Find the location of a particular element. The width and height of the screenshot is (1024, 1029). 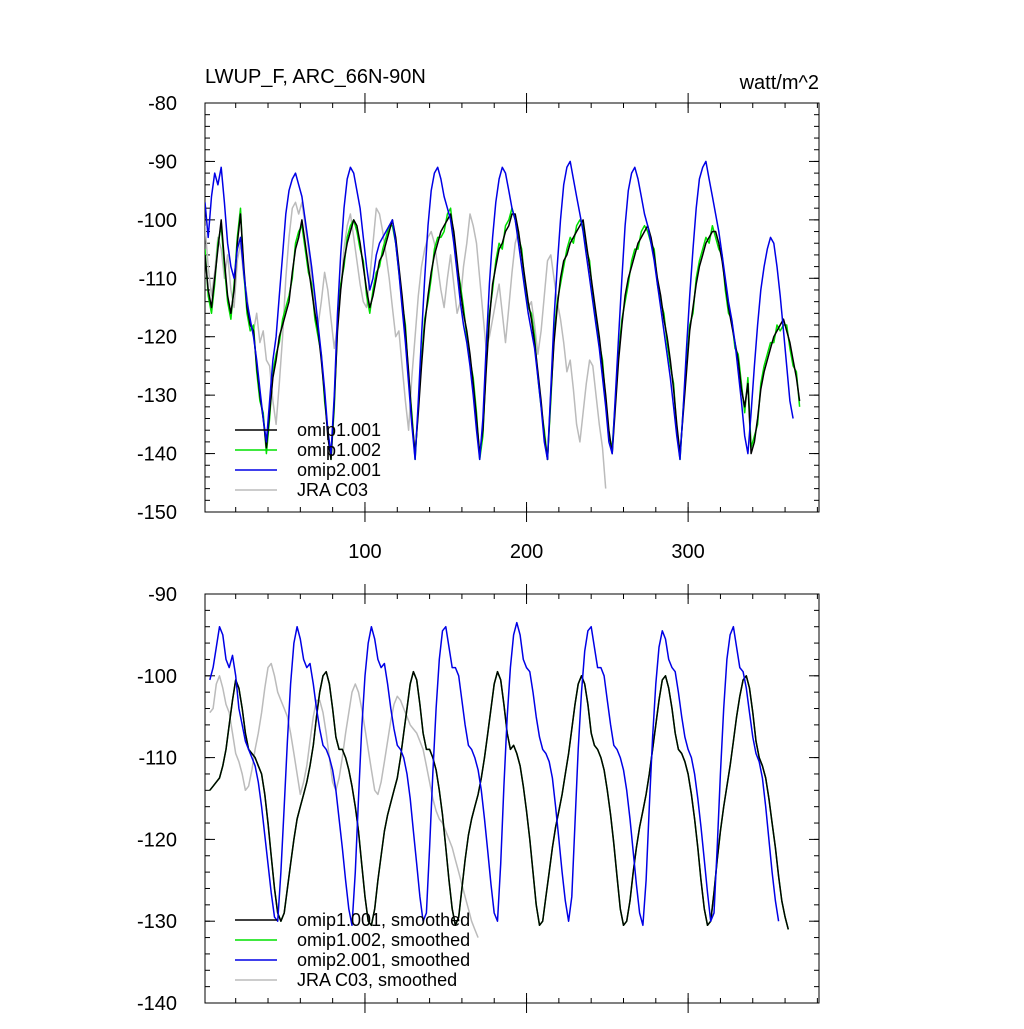

legend-label: omip1.001, smoothed is located at coordinates (383, 920).